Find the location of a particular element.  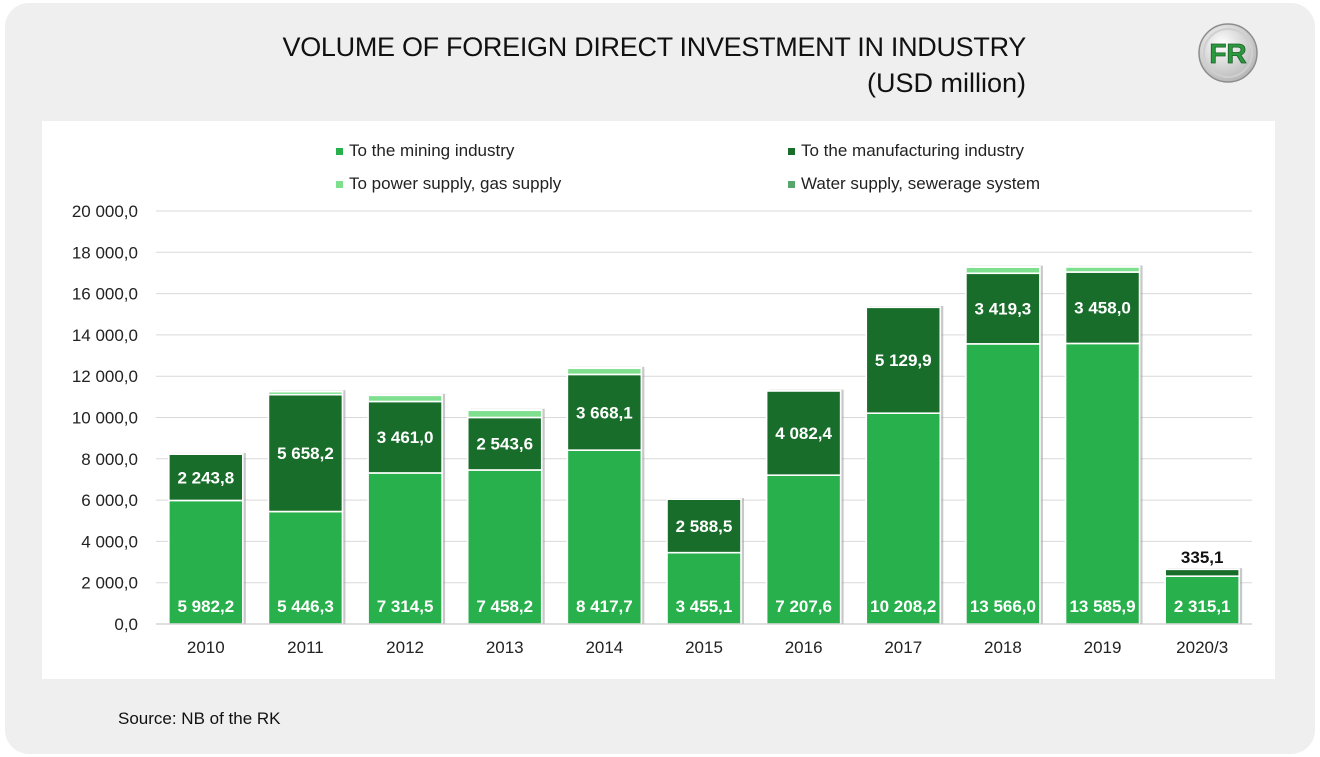

y-tick-label: 18 000,0 is located at coordinates (105, 252).